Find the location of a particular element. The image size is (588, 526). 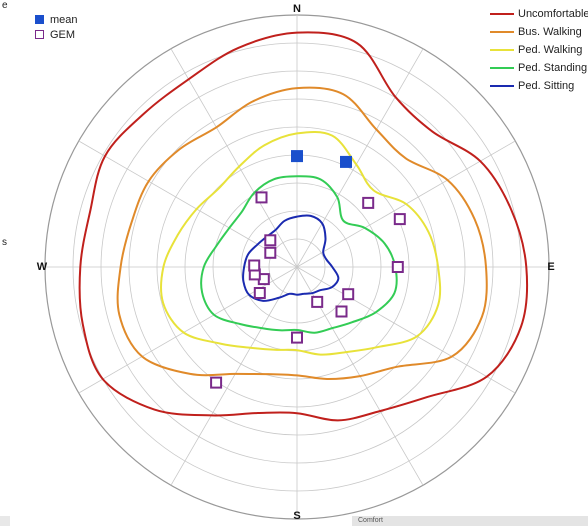

legend-item-ped-walking: Ped. Walking is located at coordinates (539, 50).